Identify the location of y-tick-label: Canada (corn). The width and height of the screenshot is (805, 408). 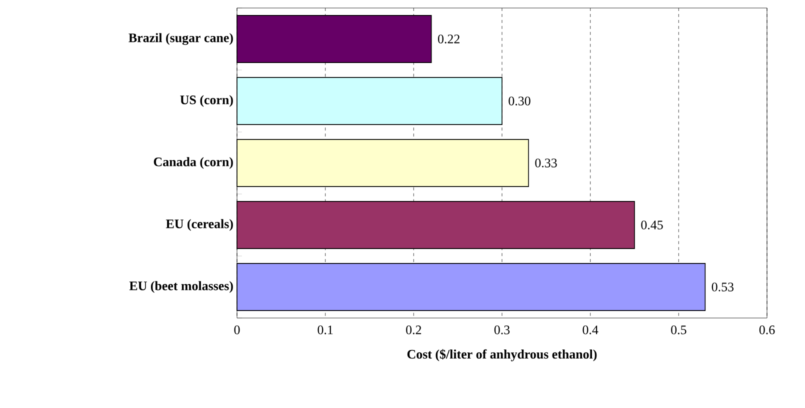
(193, 163).